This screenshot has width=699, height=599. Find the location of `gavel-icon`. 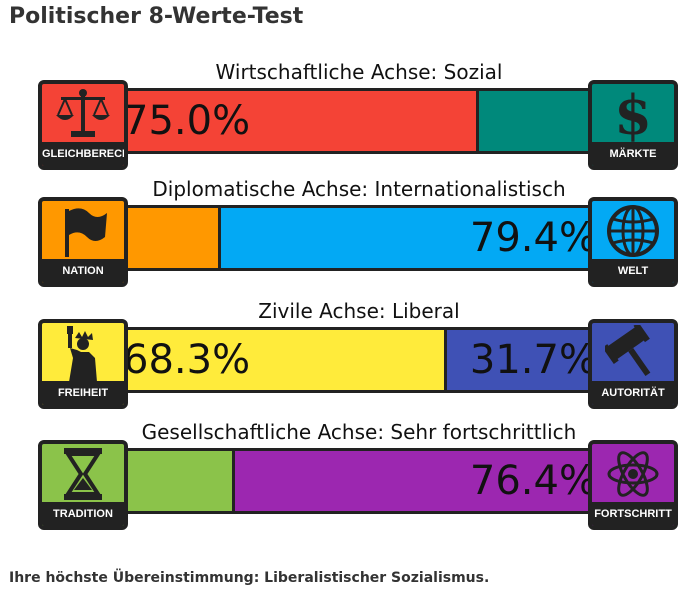

gavel-icon is located at coordinates (628, 351).